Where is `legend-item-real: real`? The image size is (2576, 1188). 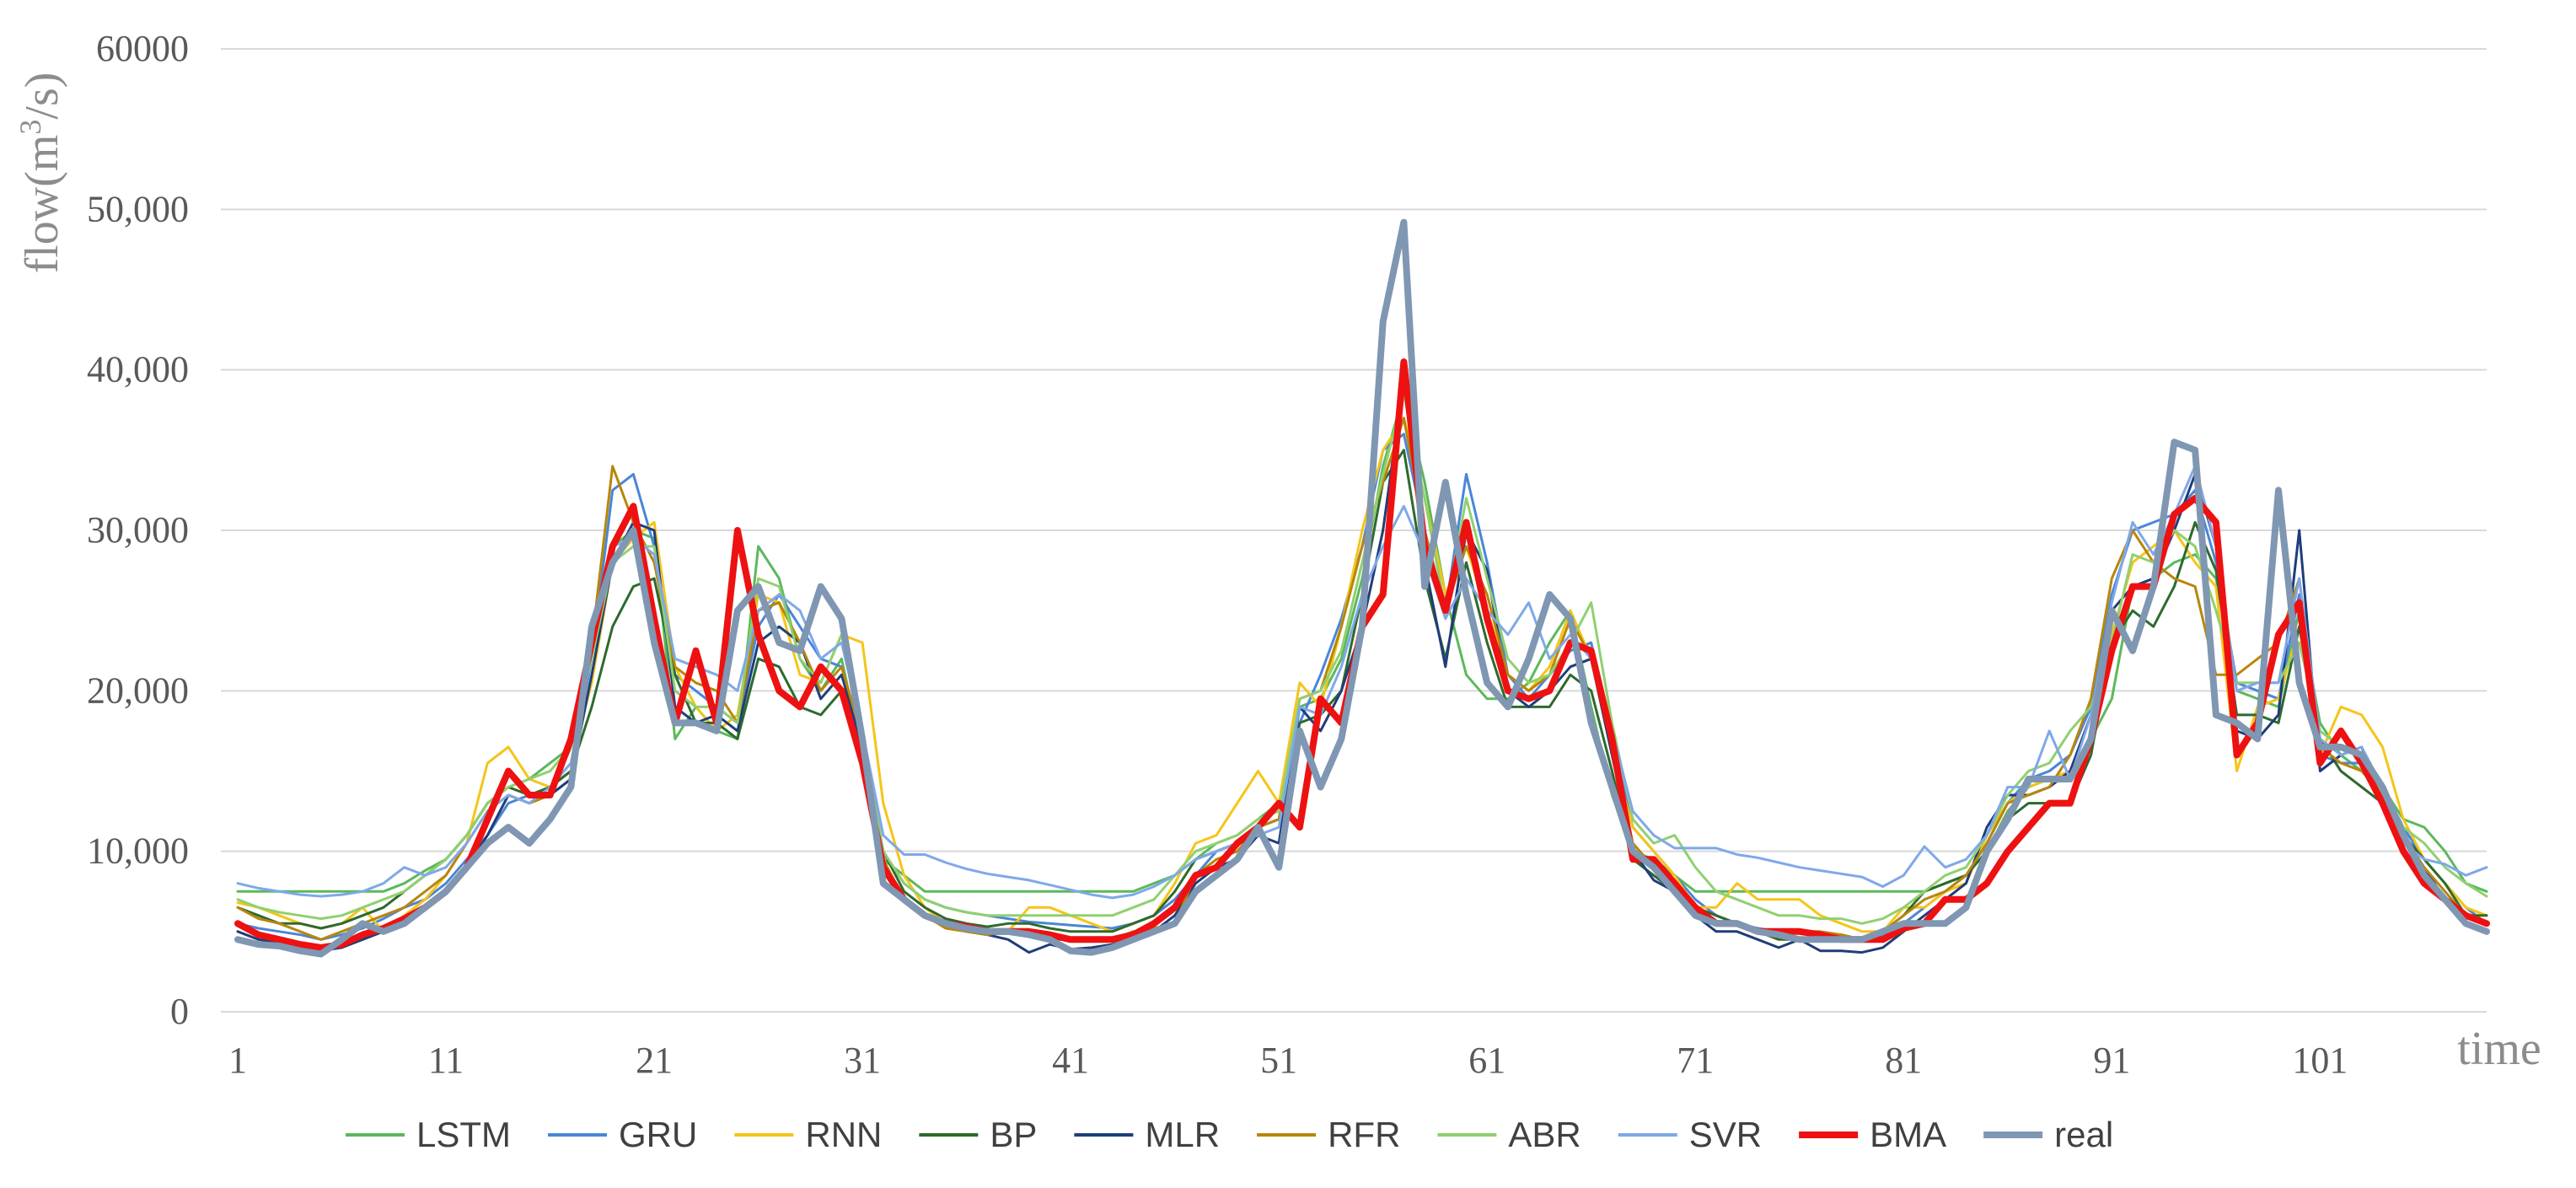 legend-item-real: real is located at coordinates (2048, 1134).